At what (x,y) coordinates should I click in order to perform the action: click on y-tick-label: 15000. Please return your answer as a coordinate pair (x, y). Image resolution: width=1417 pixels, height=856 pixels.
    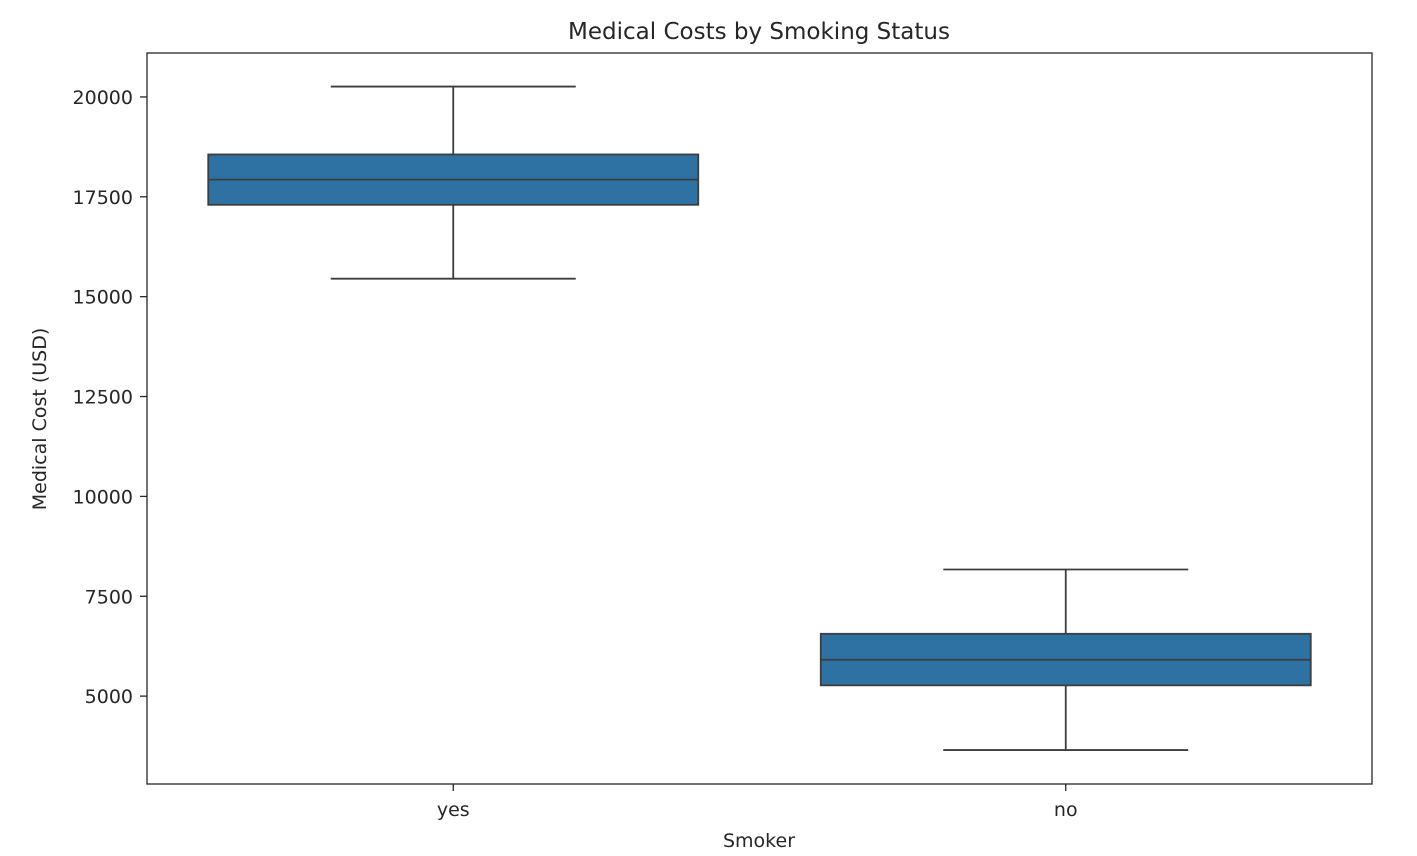
    Looking at the image, I should click on (103, 298).